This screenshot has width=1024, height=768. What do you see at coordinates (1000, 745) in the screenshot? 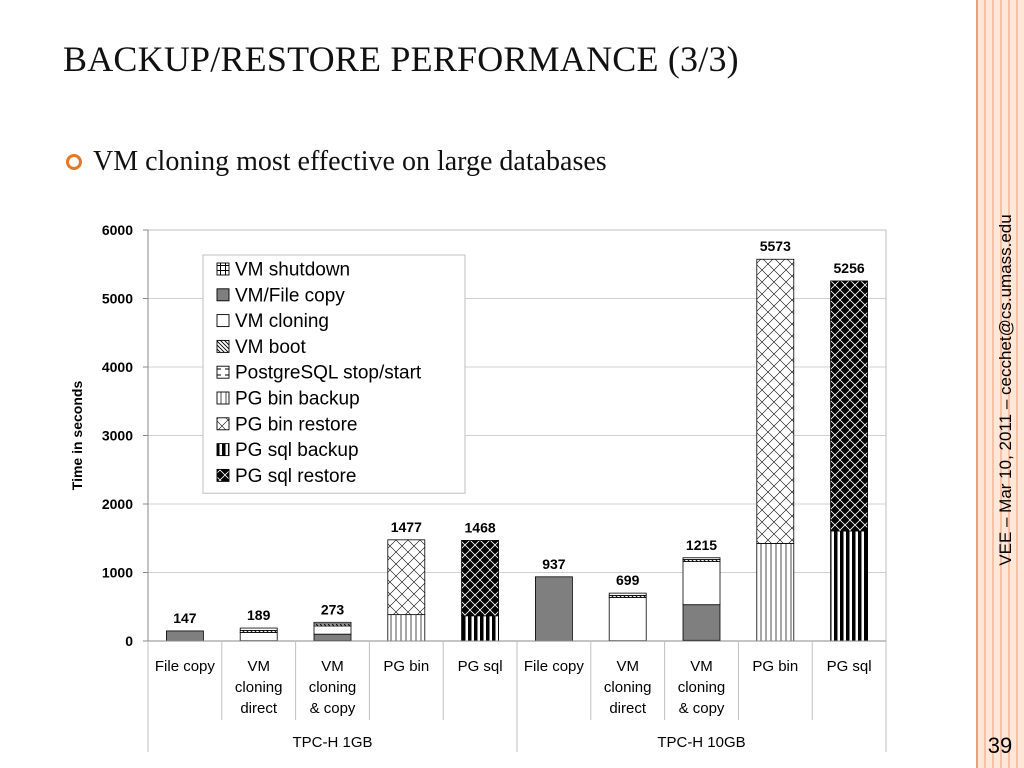
I see `page-number: 39` at bounding box center [1000, 745].